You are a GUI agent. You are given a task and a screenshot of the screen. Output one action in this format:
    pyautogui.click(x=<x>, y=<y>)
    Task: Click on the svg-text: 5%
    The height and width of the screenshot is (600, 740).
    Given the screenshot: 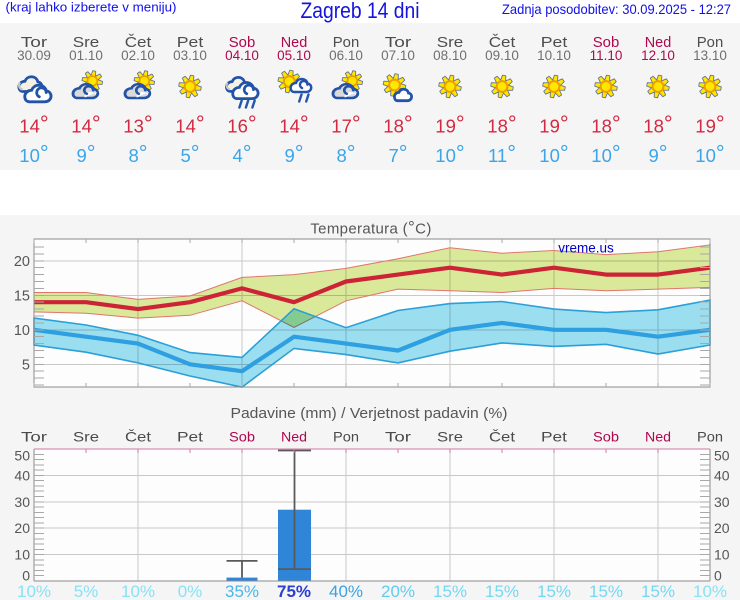 What is the action you would take?
    pyautogui.click(x=86, y=591)
    